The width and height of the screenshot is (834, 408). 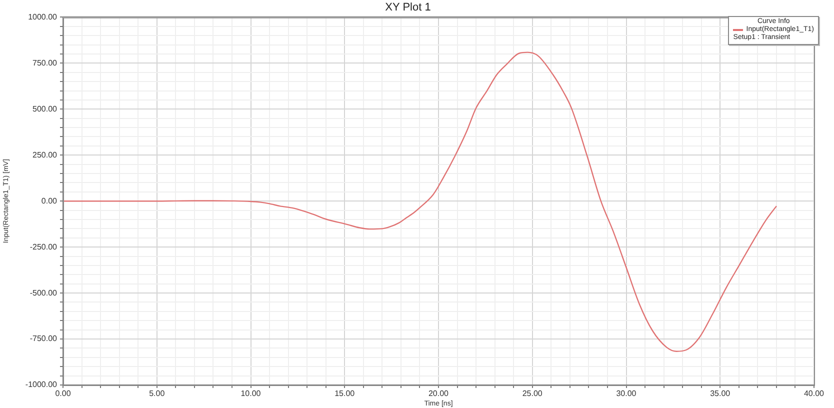 I want to click on x-tick-label: 40.00, so click(x=814, y=393).